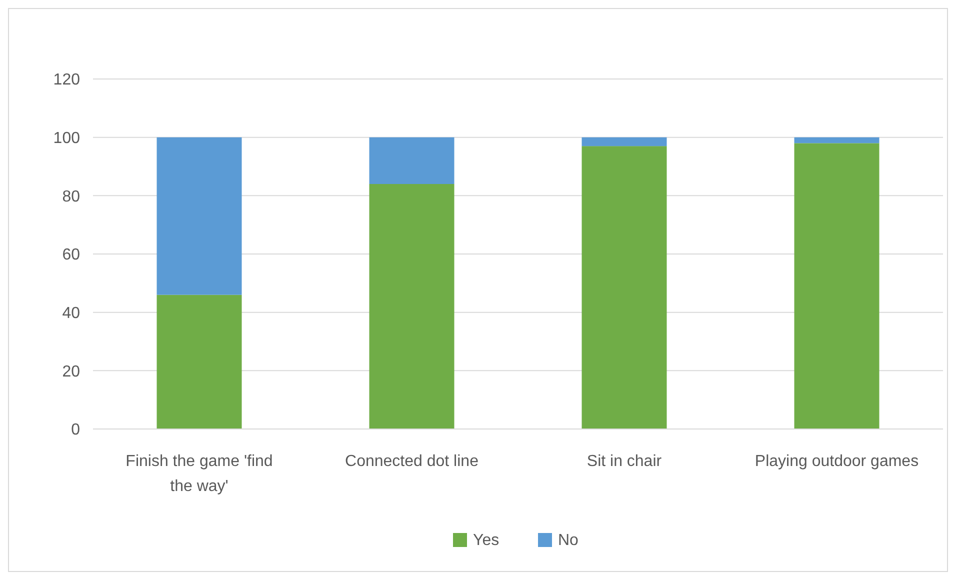  I want to click on legend-label: No, so click(568, 540).